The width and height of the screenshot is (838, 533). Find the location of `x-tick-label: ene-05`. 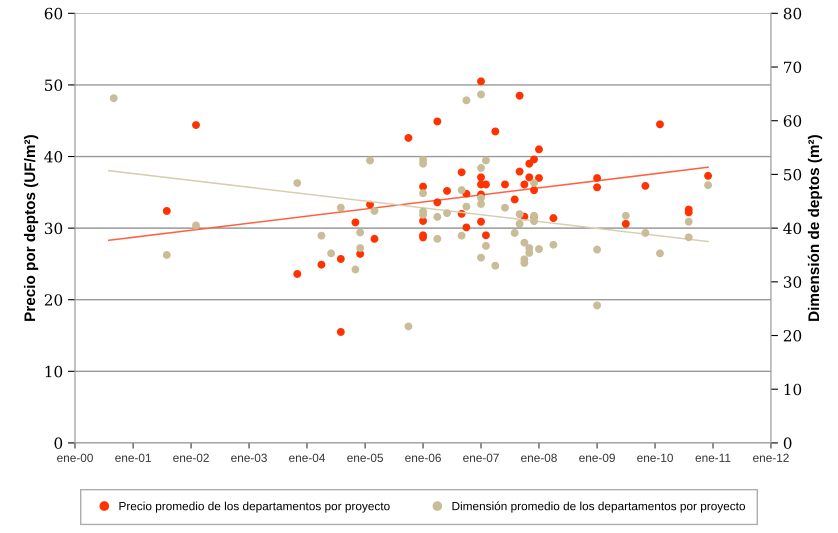

x-tick-label: ene-05 is located at coordinates (365, 458).